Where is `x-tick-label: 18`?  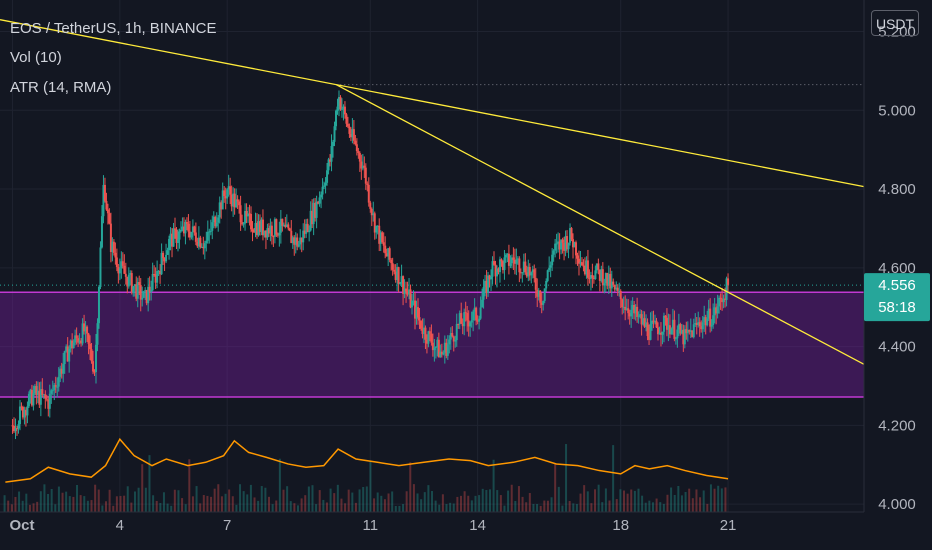 x-tick-label: 18 is located at coordinates (620, 525).